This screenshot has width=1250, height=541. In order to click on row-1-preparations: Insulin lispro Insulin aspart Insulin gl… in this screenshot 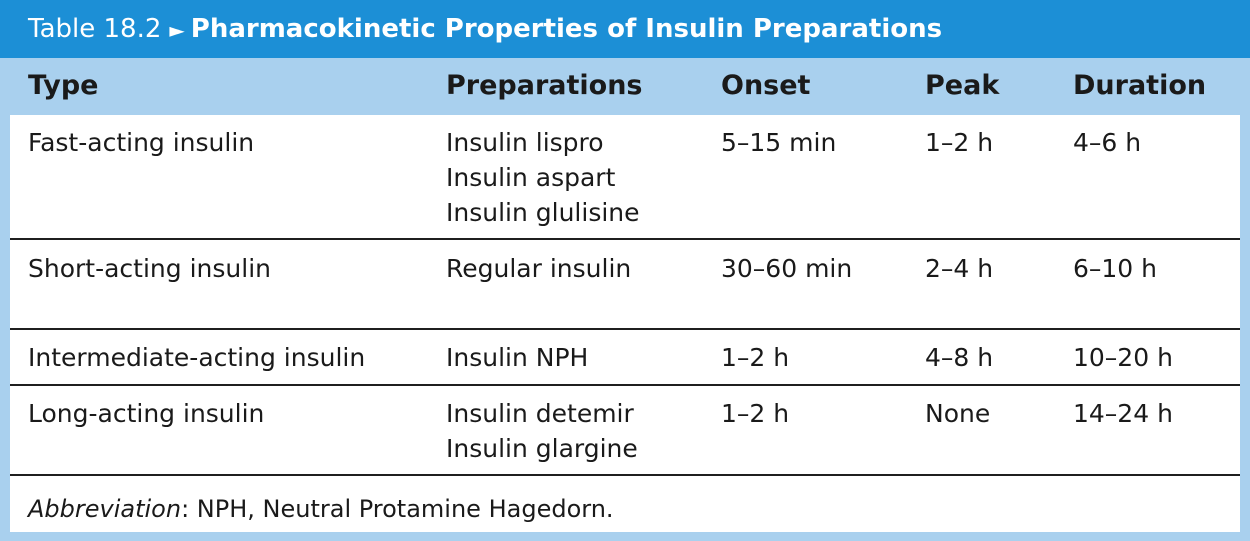, I will do `click(543, 177)`.